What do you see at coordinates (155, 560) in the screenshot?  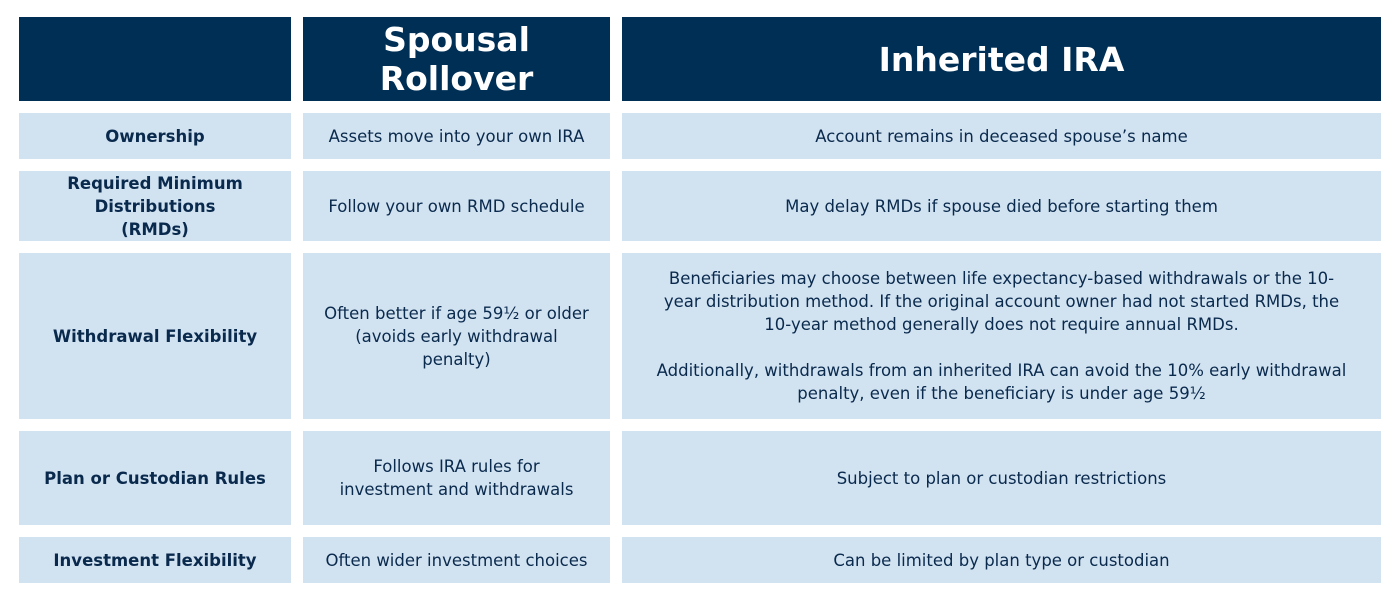 I see `row-label-investment-flexibility: Investment Flexibility` at bounding box center [155, 560].